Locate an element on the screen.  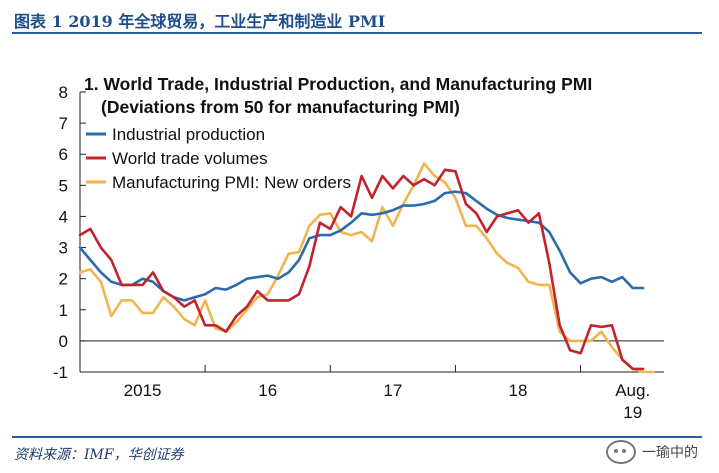
x-axis: 2015 16 17 18 Aug. 19 is located at coordinates (371, 393).